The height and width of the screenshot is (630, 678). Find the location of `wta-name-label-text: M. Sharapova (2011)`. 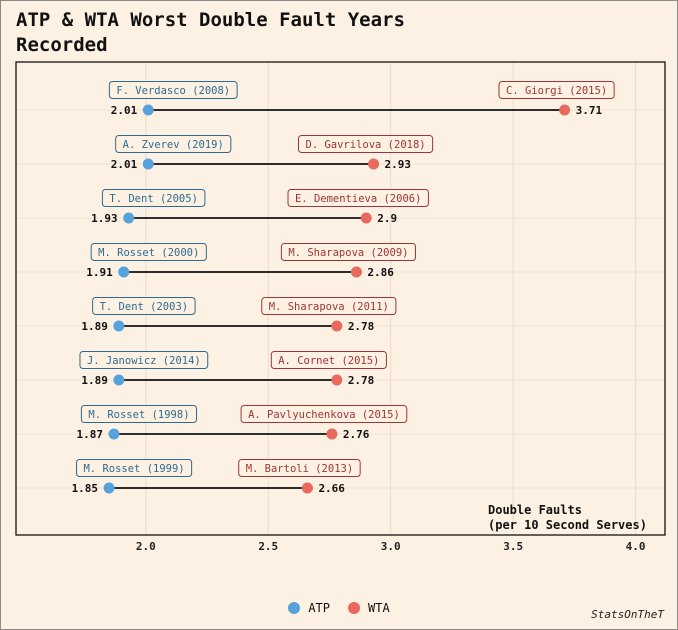

wta-name-label-text: M. Sharapova (2011) is located at coordinates (329, 307).